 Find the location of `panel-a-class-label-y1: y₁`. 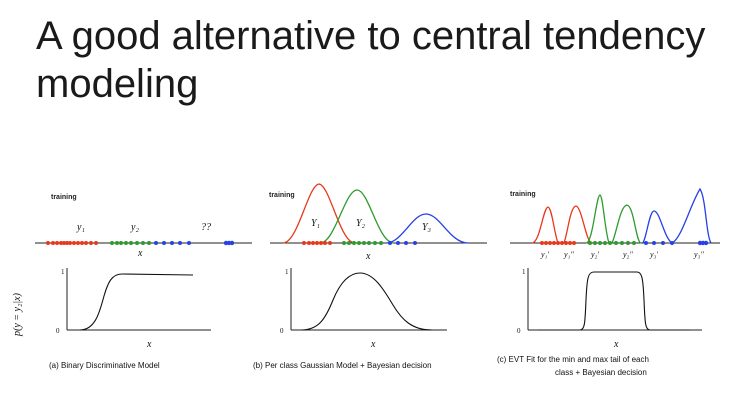

panel-a-class-label-y1: y₁ is located at coordinates (80, 227).